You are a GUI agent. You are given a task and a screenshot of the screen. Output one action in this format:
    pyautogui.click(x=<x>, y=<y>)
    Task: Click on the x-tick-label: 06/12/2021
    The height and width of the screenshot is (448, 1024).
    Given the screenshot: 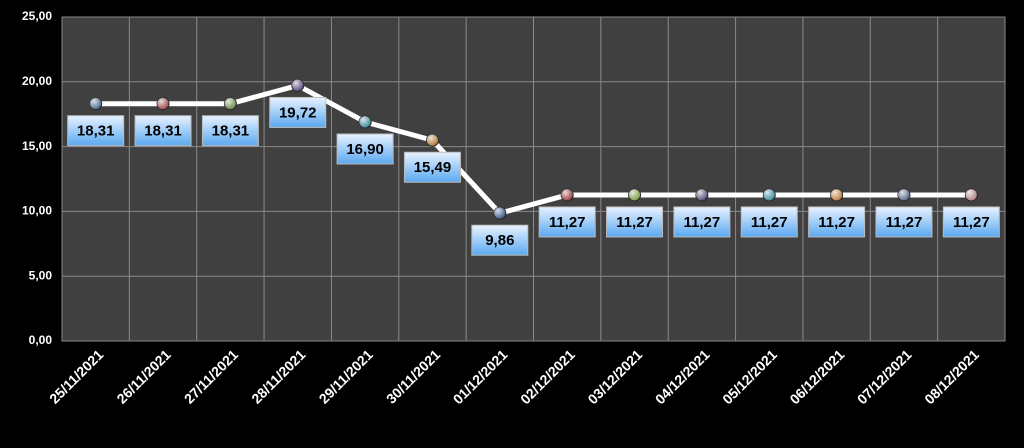 What is the action you would take?
    pyautogui.click(x=816, y=376)
    